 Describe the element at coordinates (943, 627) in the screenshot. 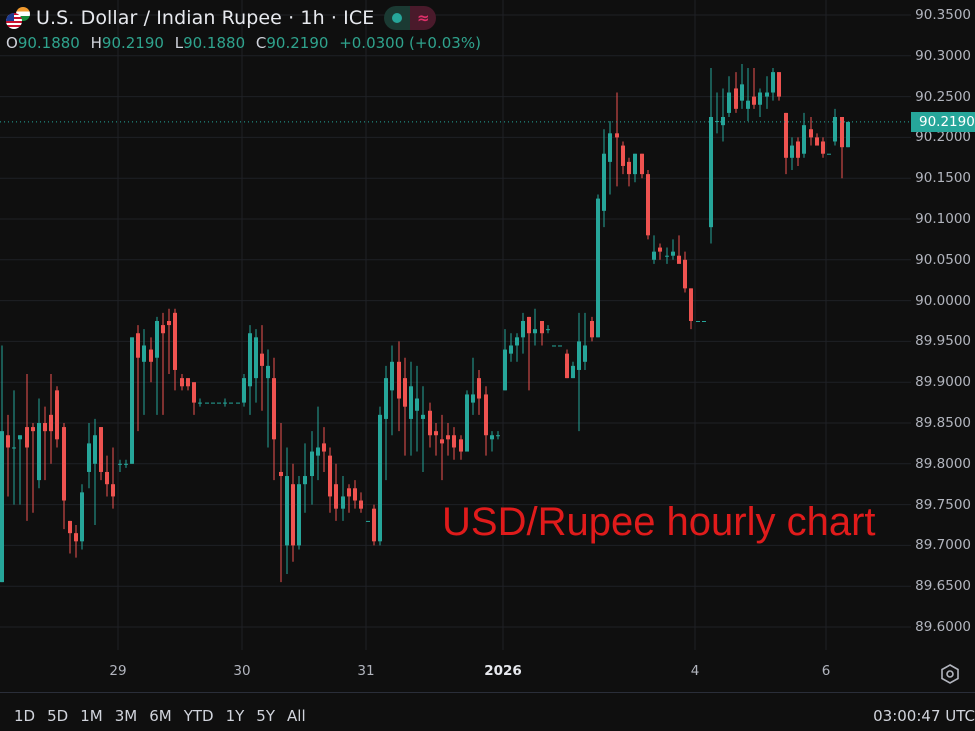

I see `price-tick-label: 89.6000` at that location.